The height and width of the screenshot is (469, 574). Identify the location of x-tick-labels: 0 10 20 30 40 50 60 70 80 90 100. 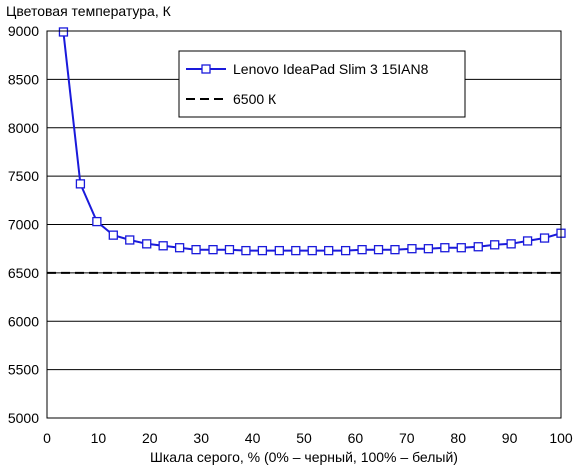
(308, 438).